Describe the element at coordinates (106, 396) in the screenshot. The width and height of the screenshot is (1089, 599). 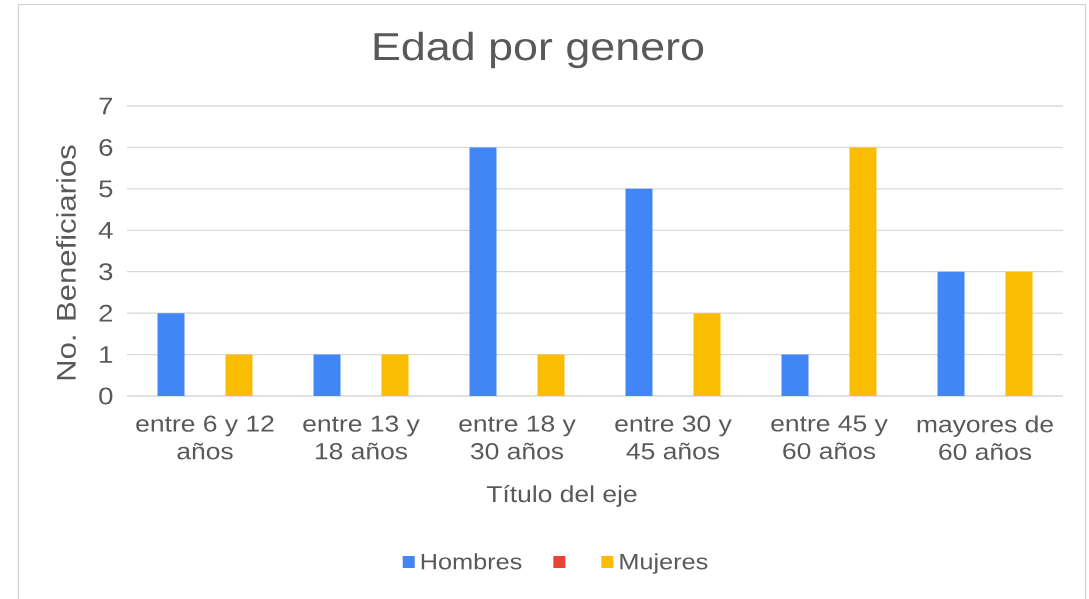
I see `y-tick-label: 0` at that location.